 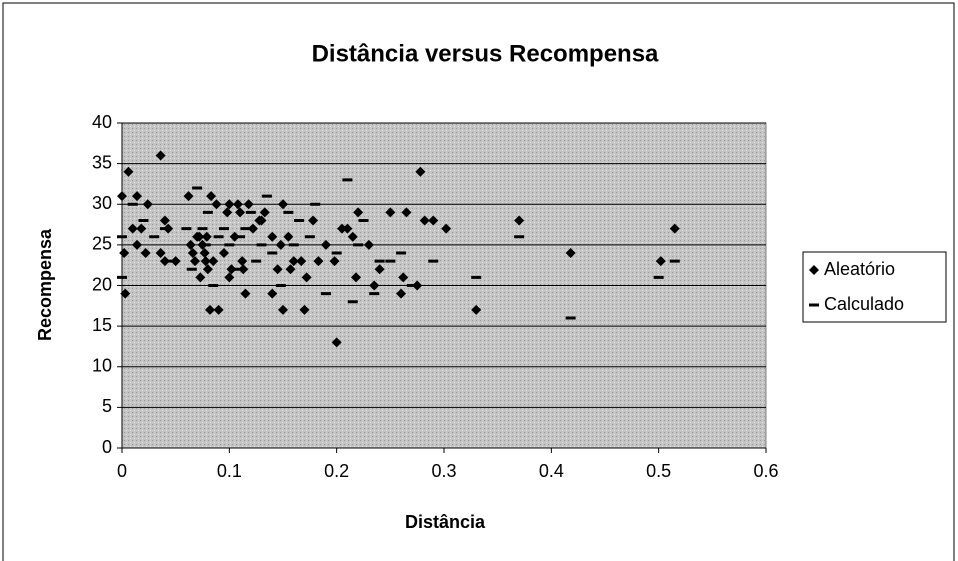 What do you see at coordinates (102, 203) in the screenshot?
I see `y-tick-label: 30` at bounding box center [102, 203].